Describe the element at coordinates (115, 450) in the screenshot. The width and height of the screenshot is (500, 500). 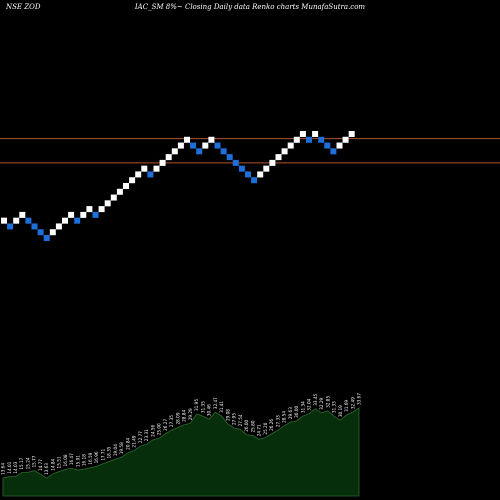
I see `closing-price-label: 19.04` at that location.